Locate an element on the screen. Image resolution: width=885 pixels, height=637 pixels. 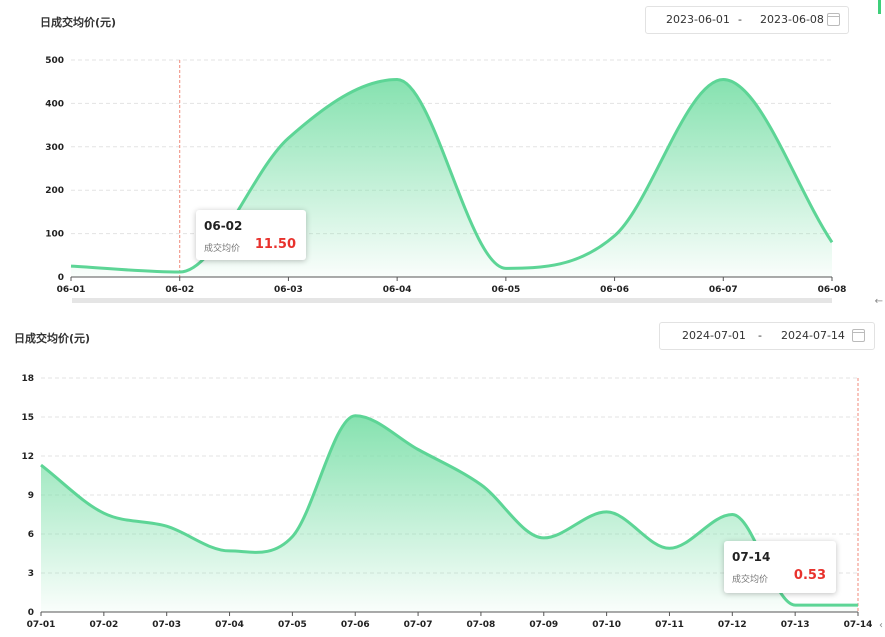
y-tick-label: 3 is located at coordinates (31, 574).